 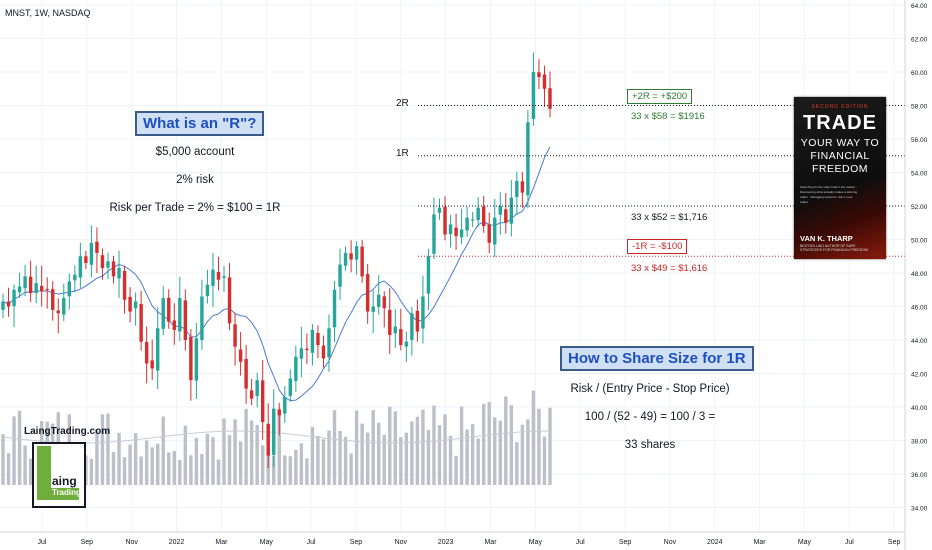 I want to click on account-size-text: $5,000 account, so click(x=195, y=152).